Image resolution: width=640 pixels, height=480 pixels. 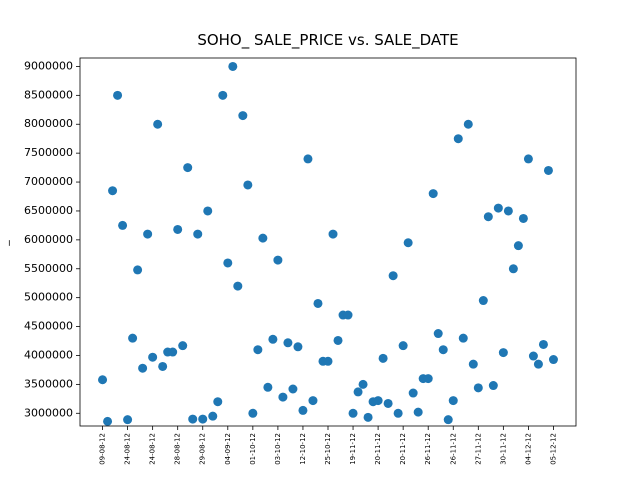 What do you see at coordinates (553, 449) in the screenshot?
I see `x-tick-label: 05-12-12` at bounding box center [553, 449].